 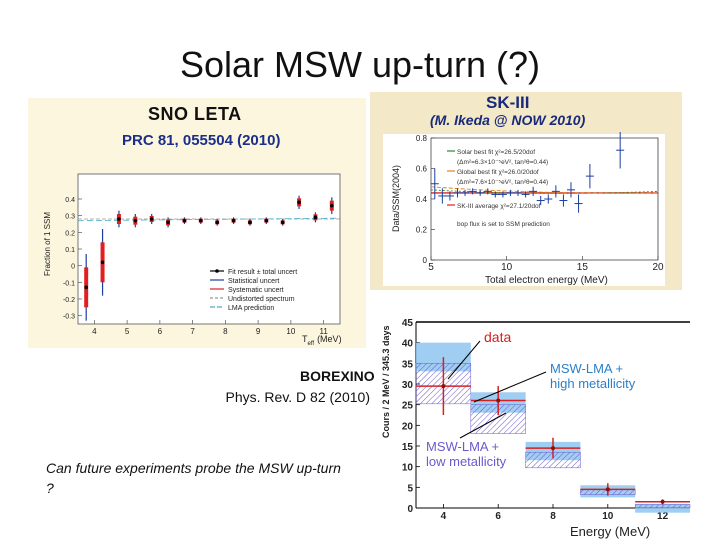 I want to click on sk-y-tick-label: 0.2, so click(x=422, y=230).